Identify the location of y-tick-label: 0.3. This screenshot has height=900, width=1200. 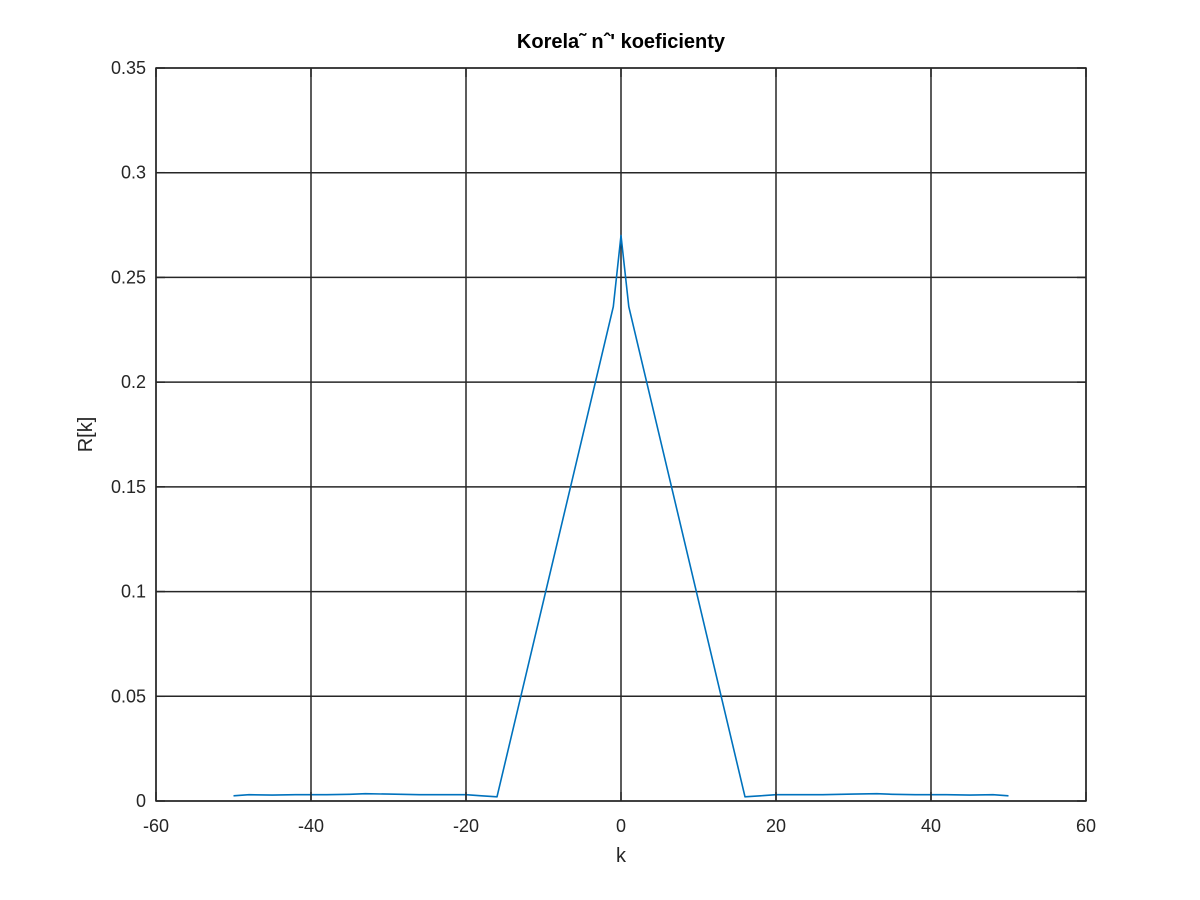
(133, 173).